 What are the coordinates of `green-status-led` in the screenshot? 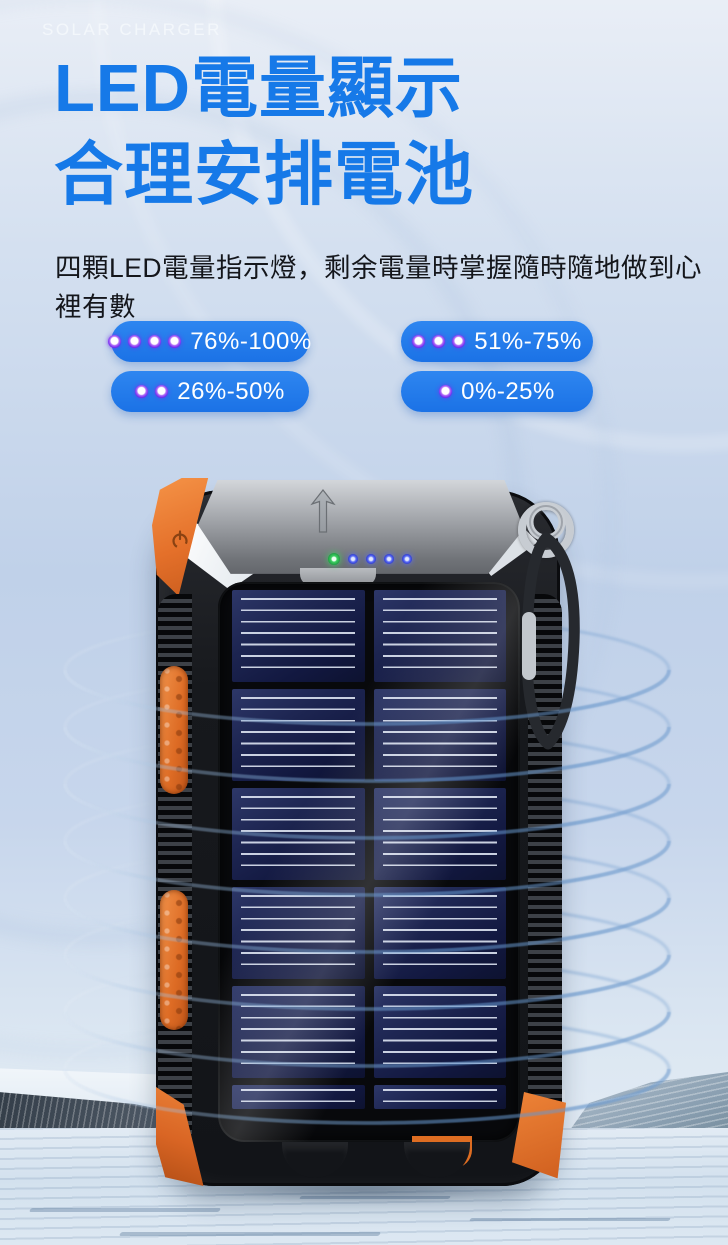 It's located at (334, 559).